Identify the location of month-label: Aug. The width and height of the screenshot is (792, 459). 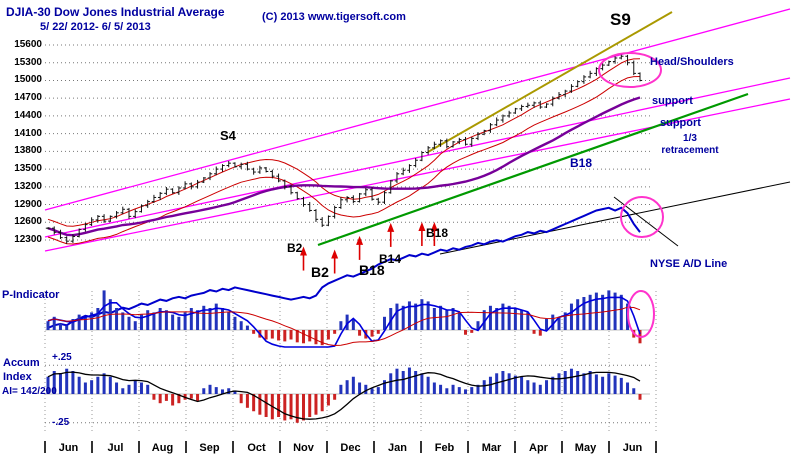
(162, 448).